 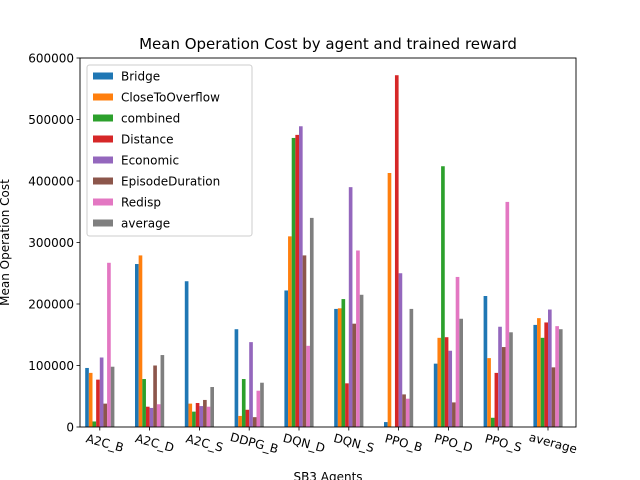 I want to click on bar-Economic-DQN_D, so click(x=301, y=277).